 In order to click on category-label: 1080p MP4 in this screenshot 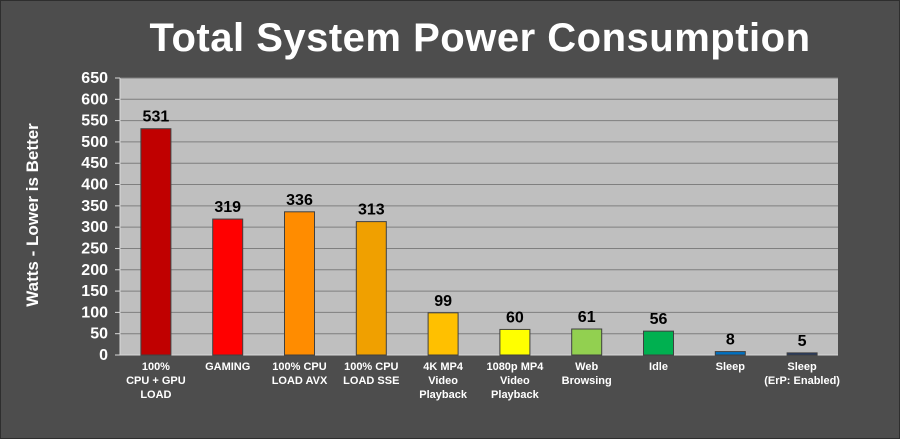, I will do `click(515, 367)`.